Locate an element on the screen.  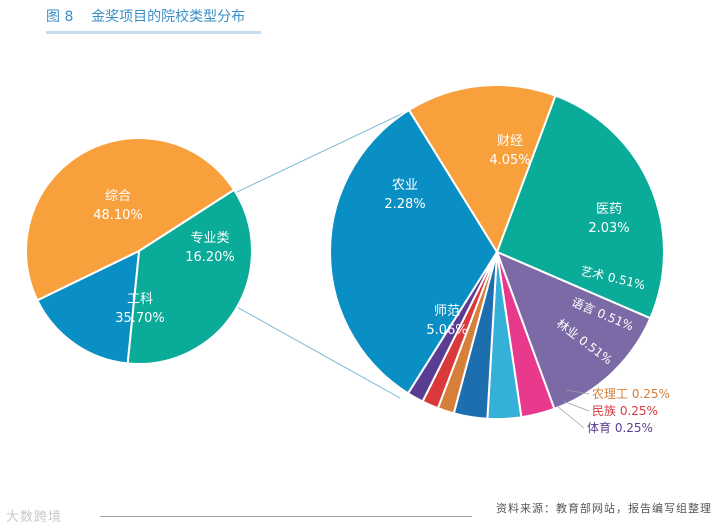
source-divider is located at coordinates (286, 516).